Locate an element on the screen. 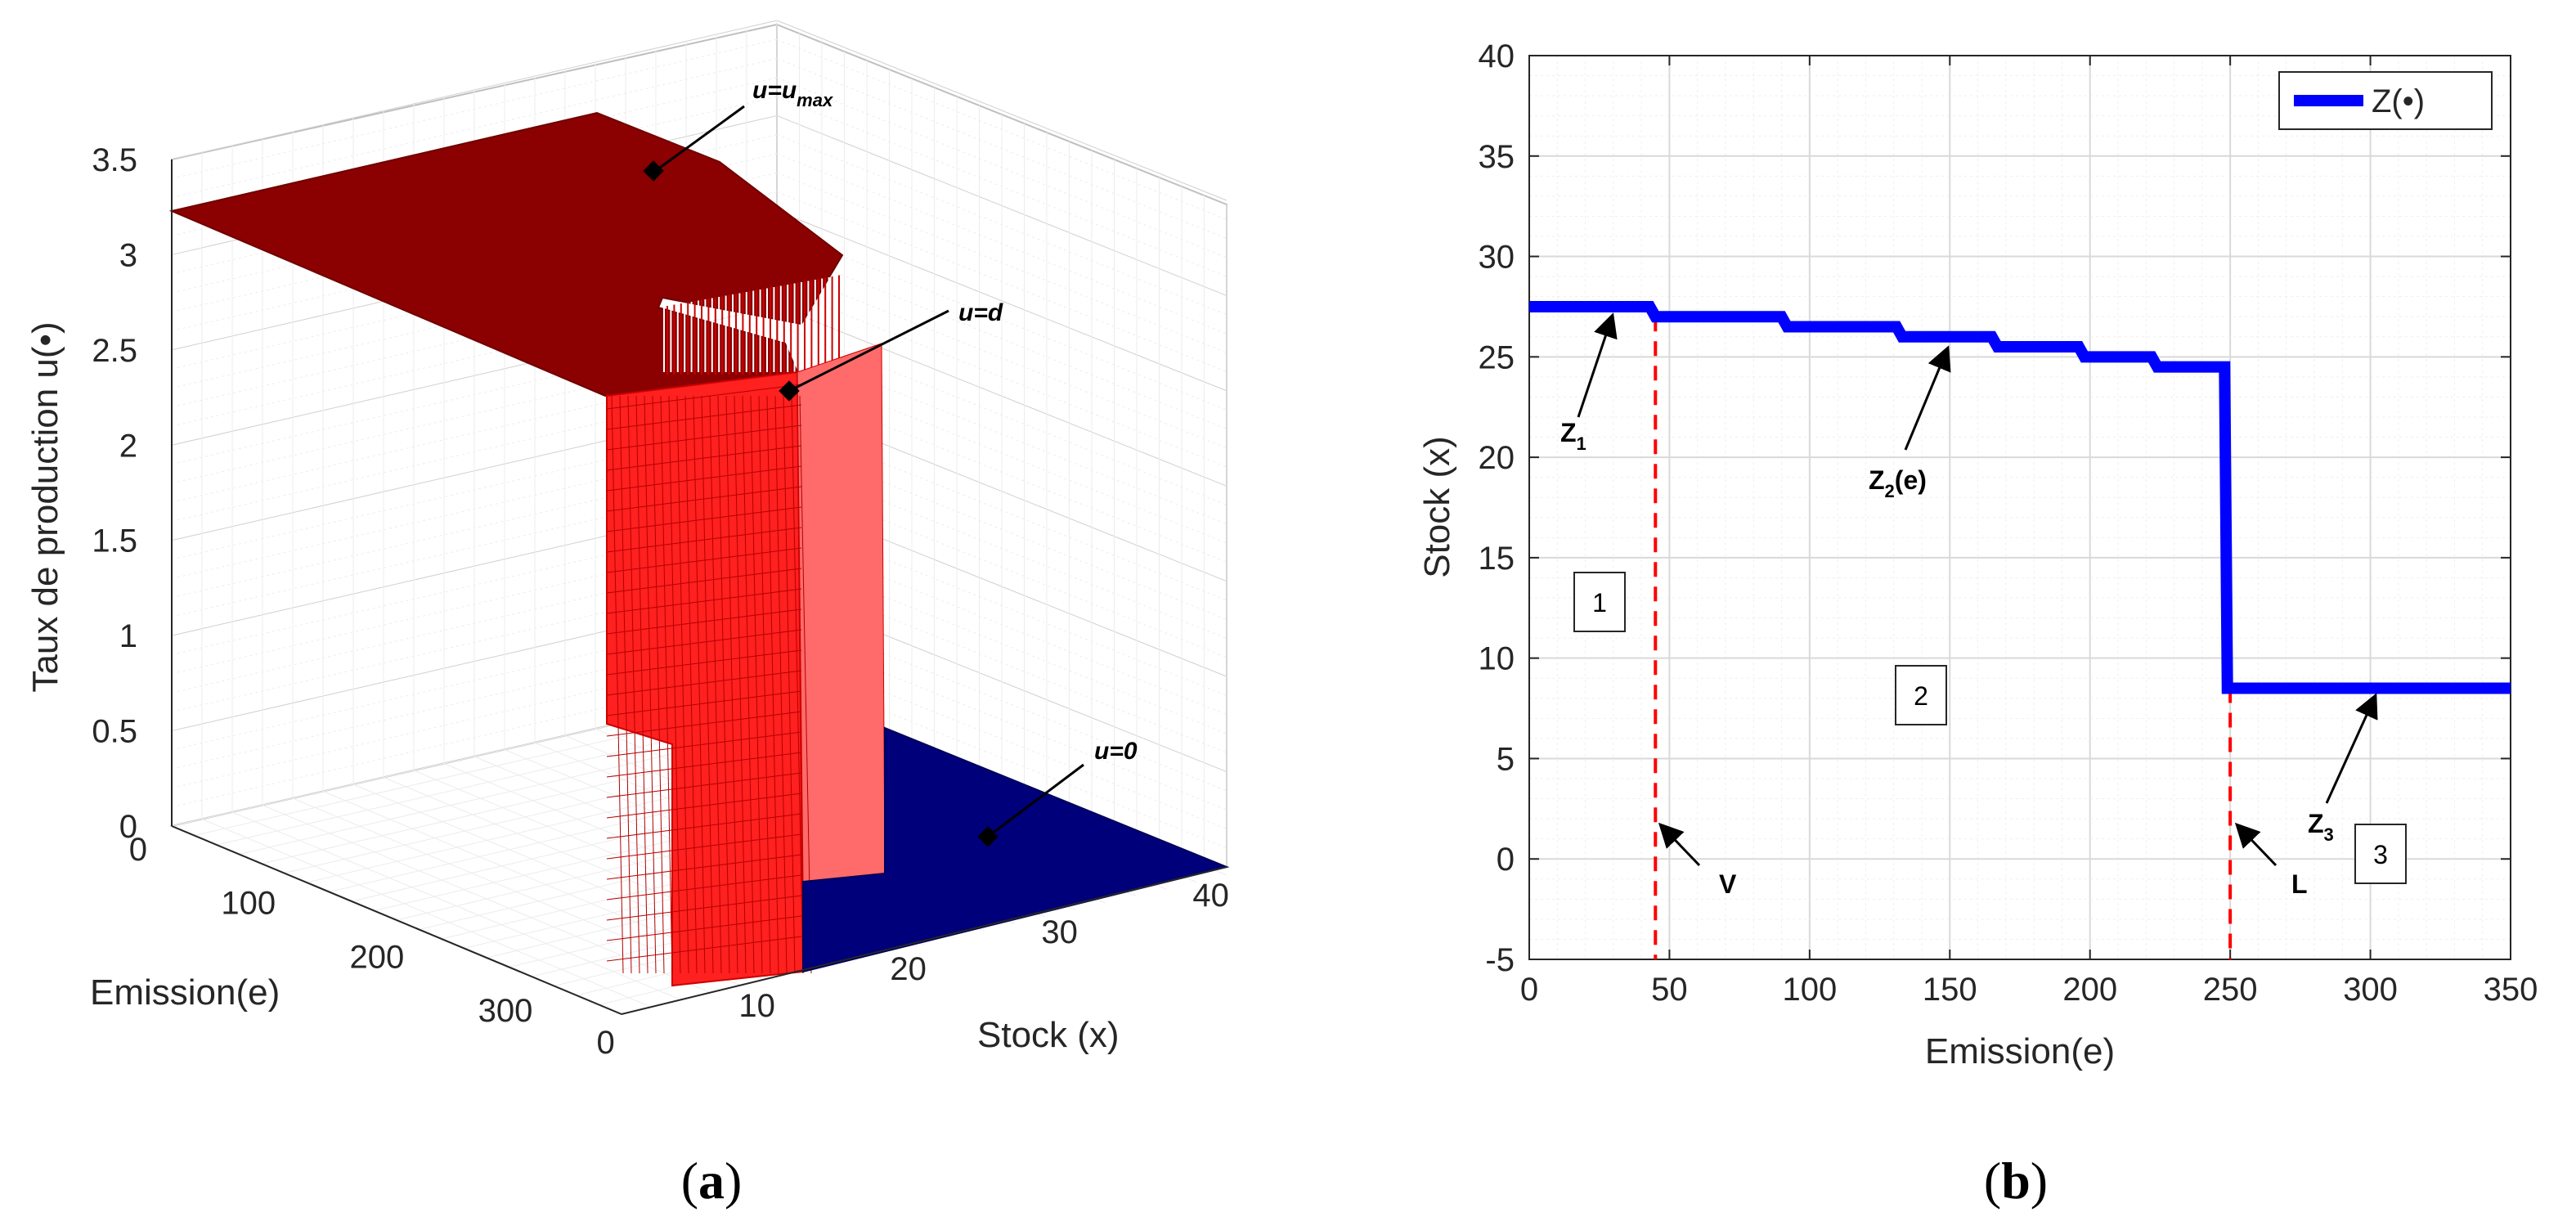  caption-a: (a) is located at coordinates (712, 1181).